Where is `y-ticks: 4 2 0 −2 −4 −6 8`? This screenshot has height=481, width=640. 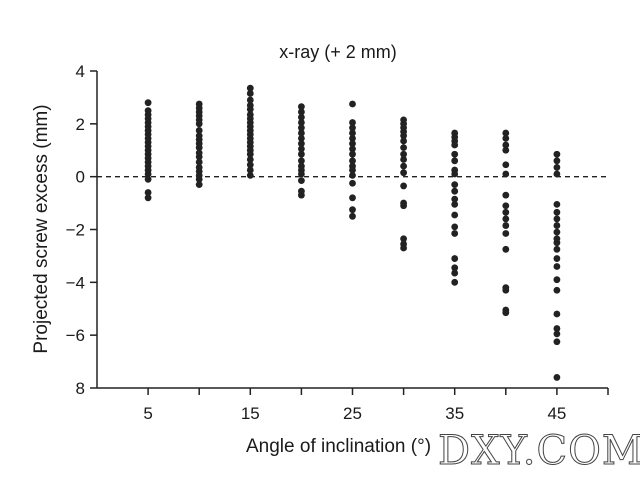
y-ticks: 4 2 0 −2 −4 −6 8 is located at coordinates (81, 230).